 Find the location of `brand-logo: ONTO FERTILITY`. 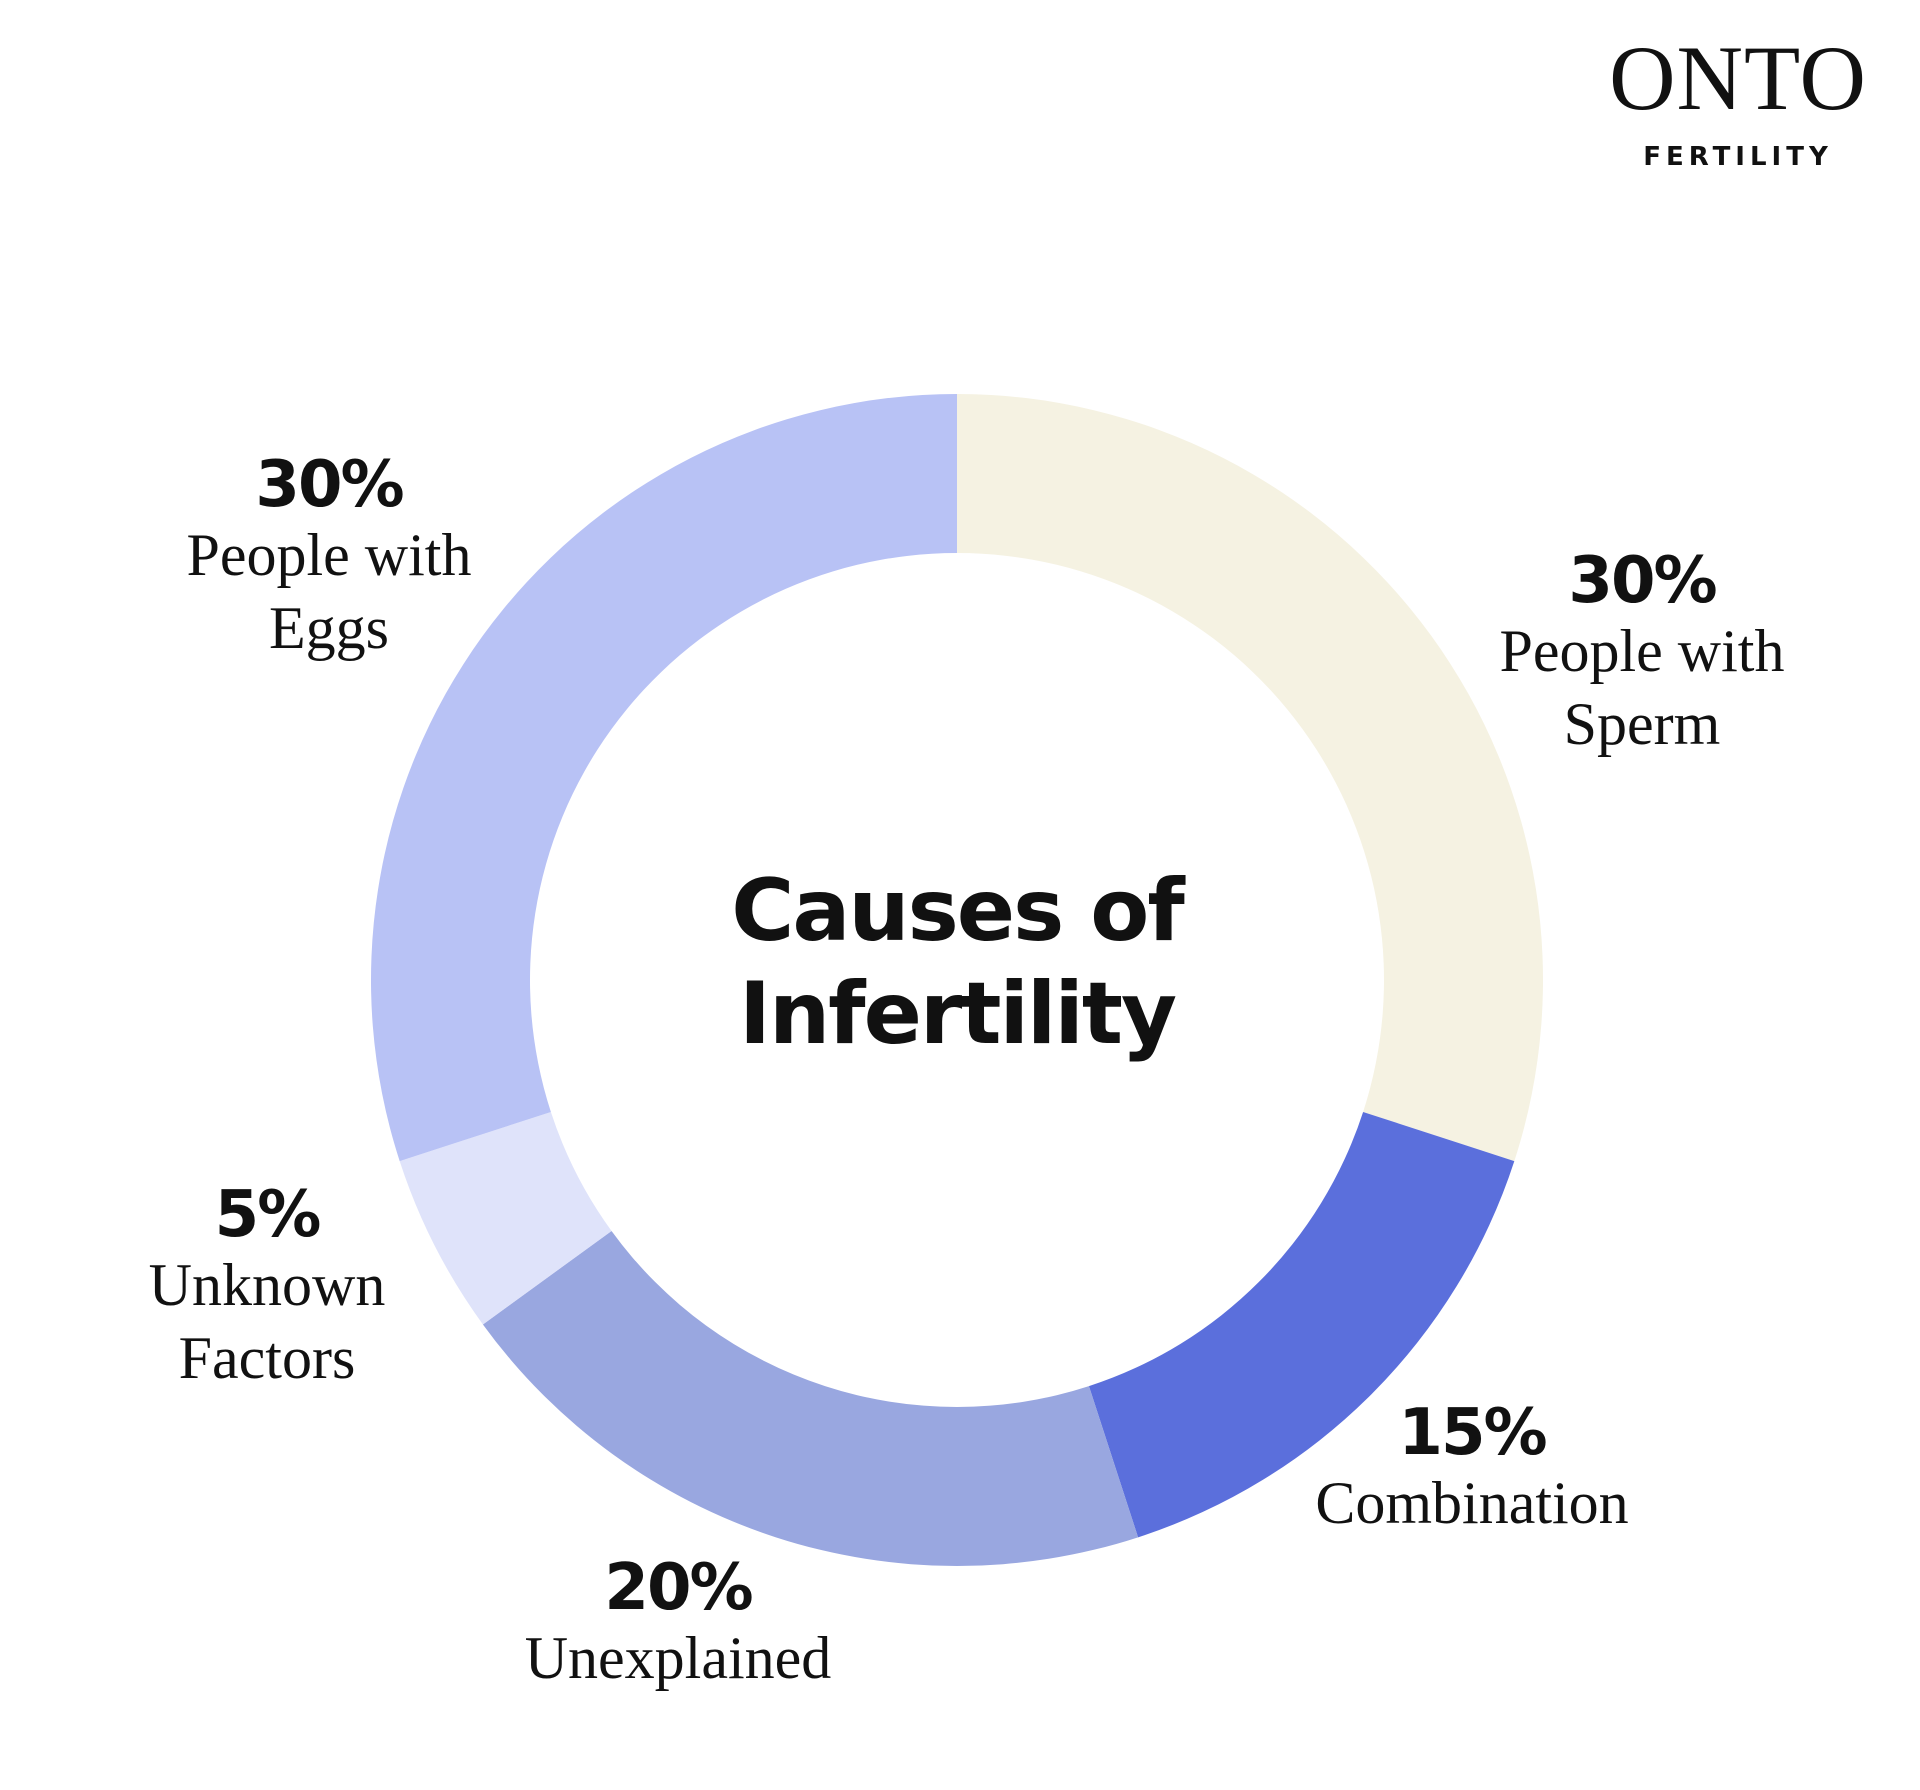

brand-logo: ONTO FERTILITY is located at coordinates (1738, 102).